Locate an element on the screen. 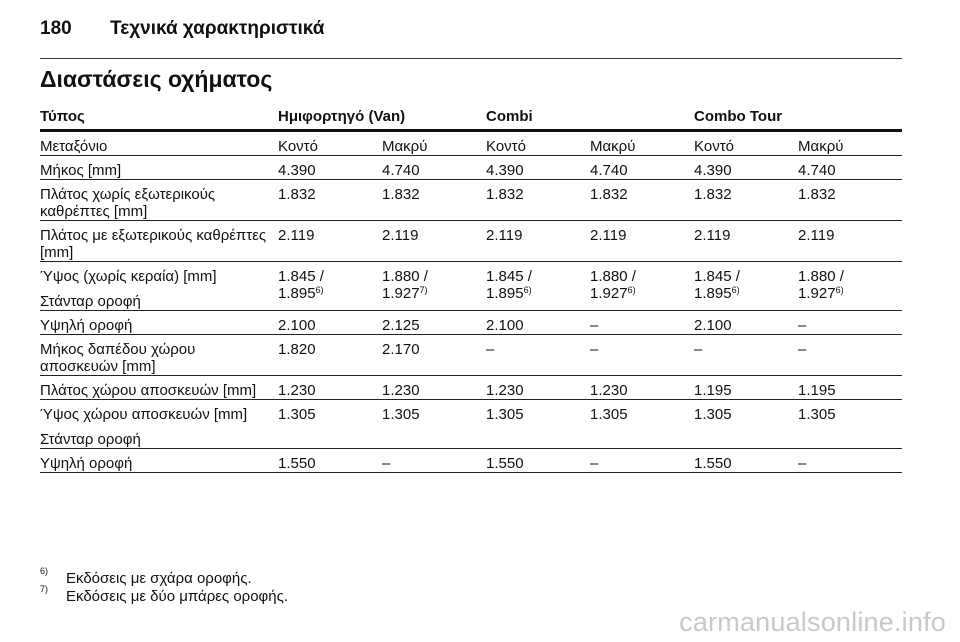 The width and height of the screenshot is (960, 642). value-text: 2.125 is located at coordinates (401, 325).